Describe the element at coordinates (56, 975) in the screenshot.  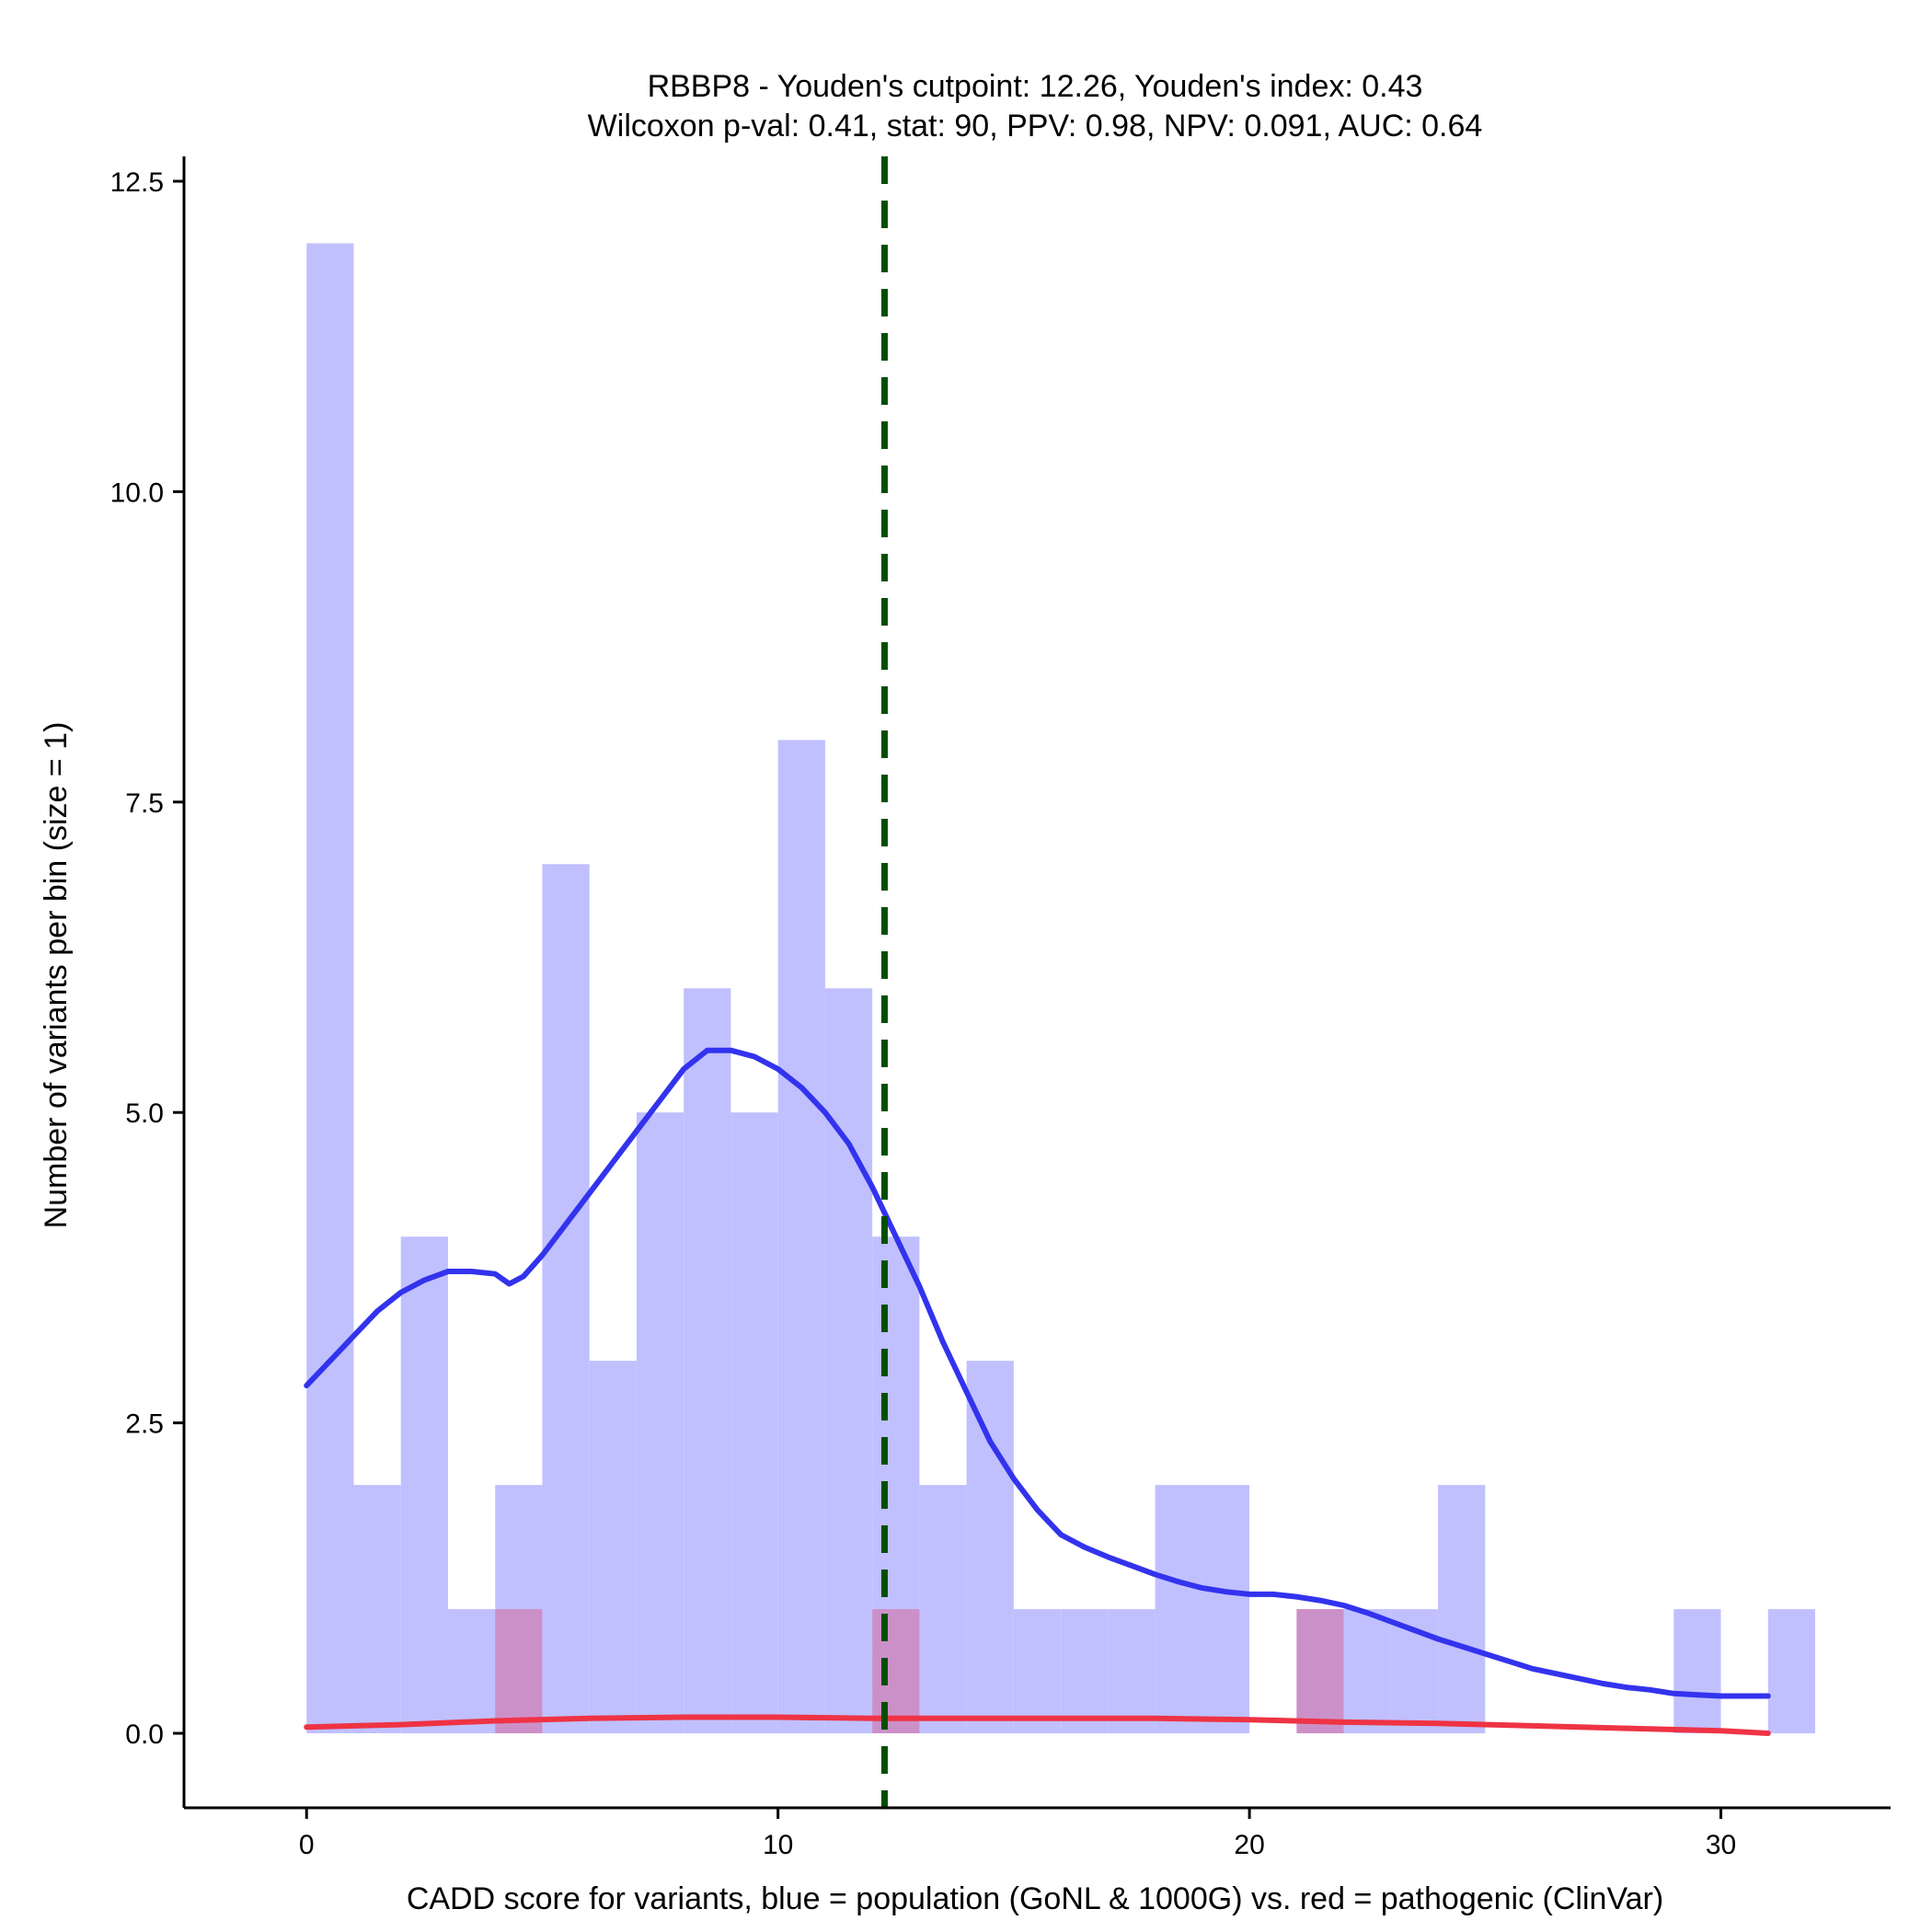
I see `y-axis-label: Number of variants per bin (size = 1)` at that location.